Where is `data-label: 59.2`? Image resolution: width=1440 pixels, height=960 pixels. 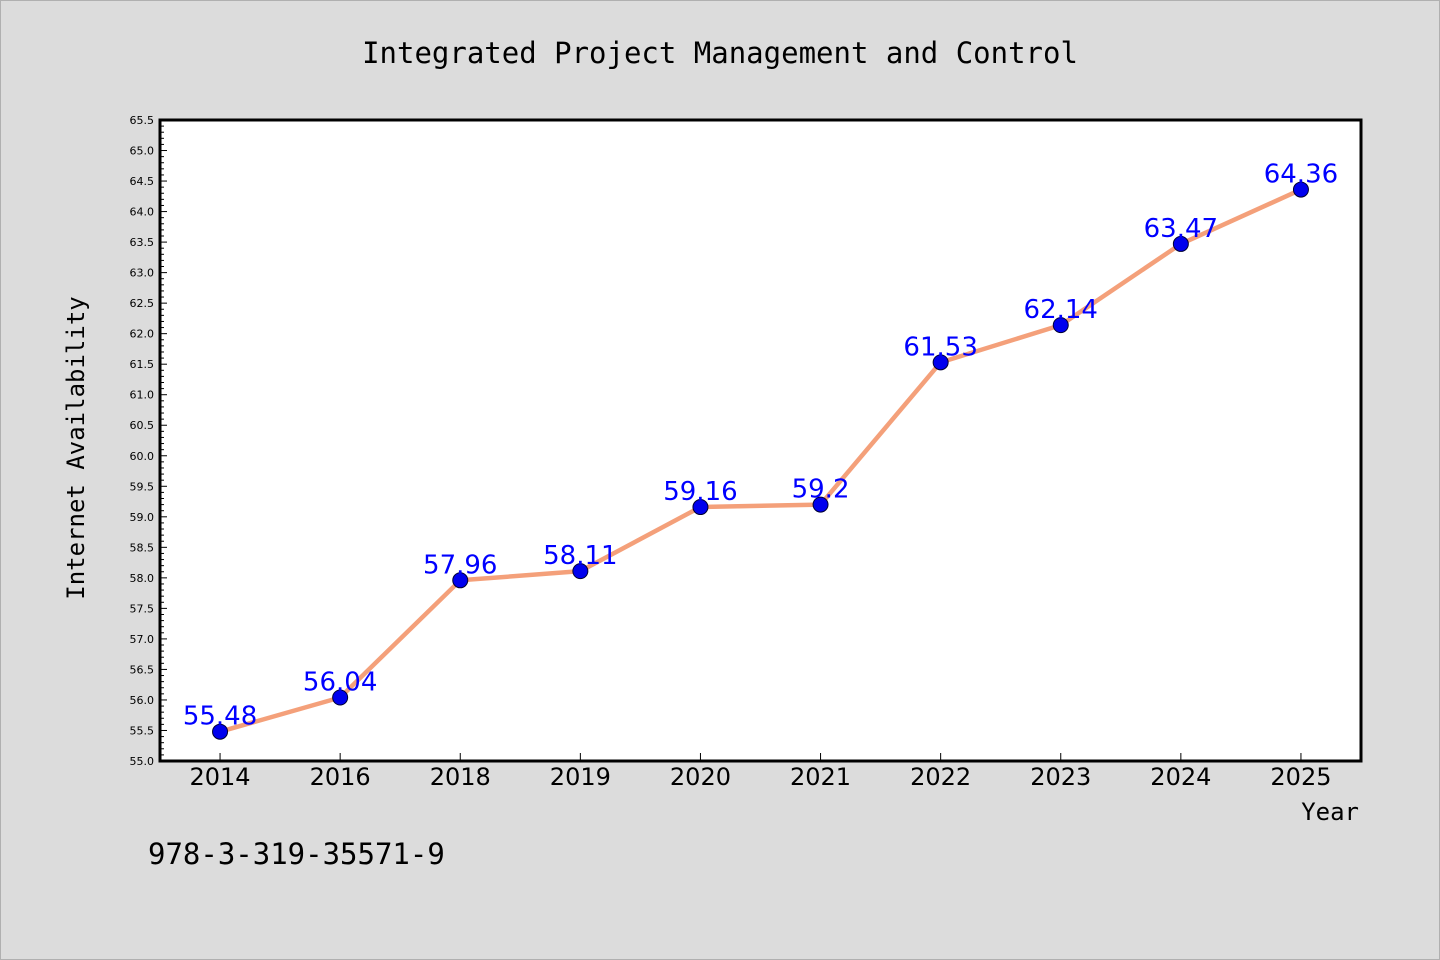
data-label: 59.2 is located at coordinates (821, 490).